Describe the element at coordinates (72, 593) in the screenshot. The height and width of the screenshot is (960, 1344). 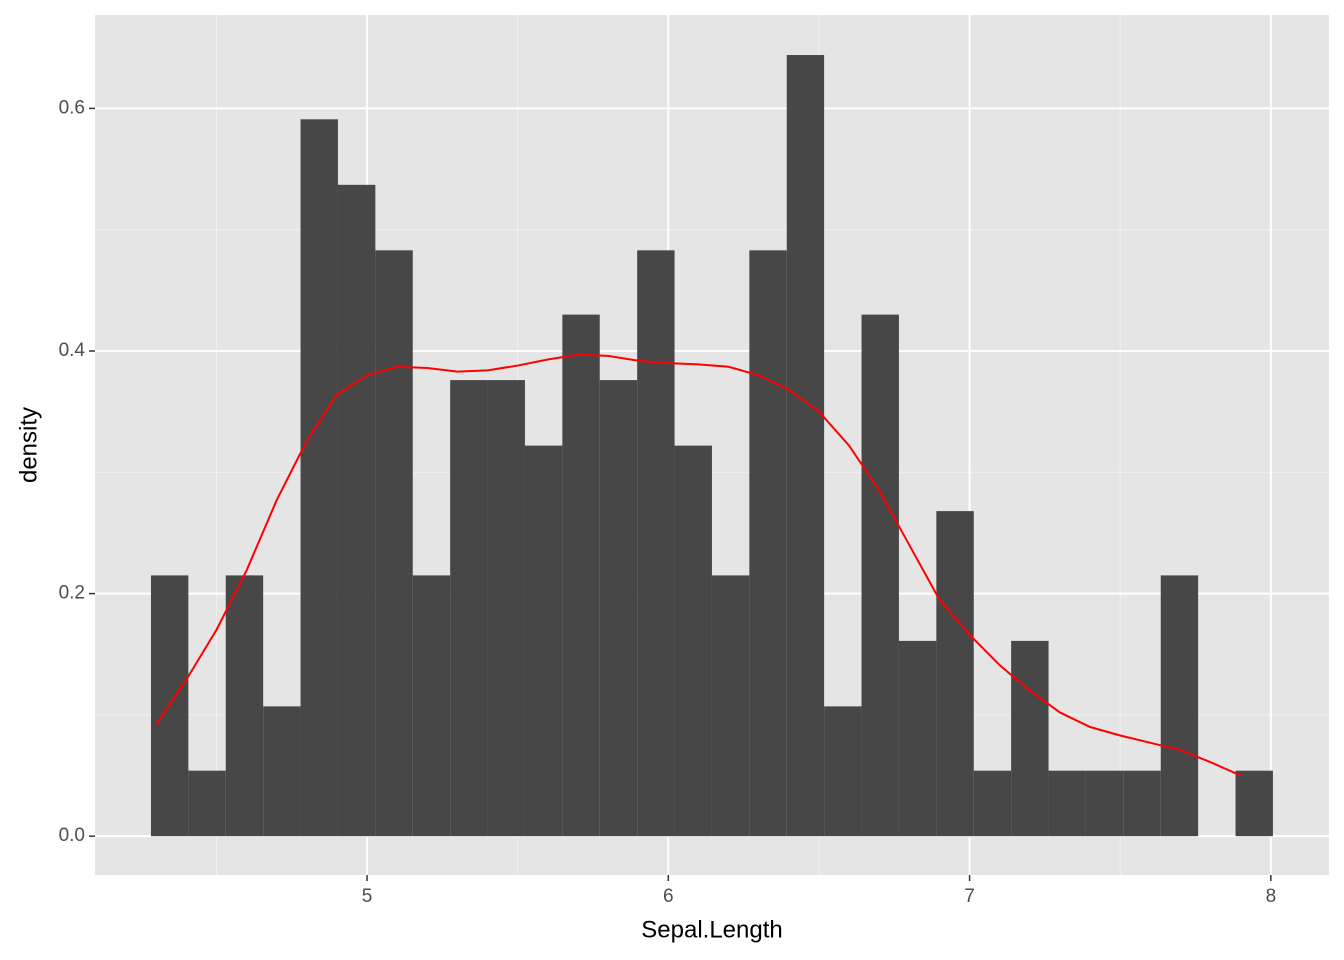
I see `y-tick-label: 0.2` at that location.